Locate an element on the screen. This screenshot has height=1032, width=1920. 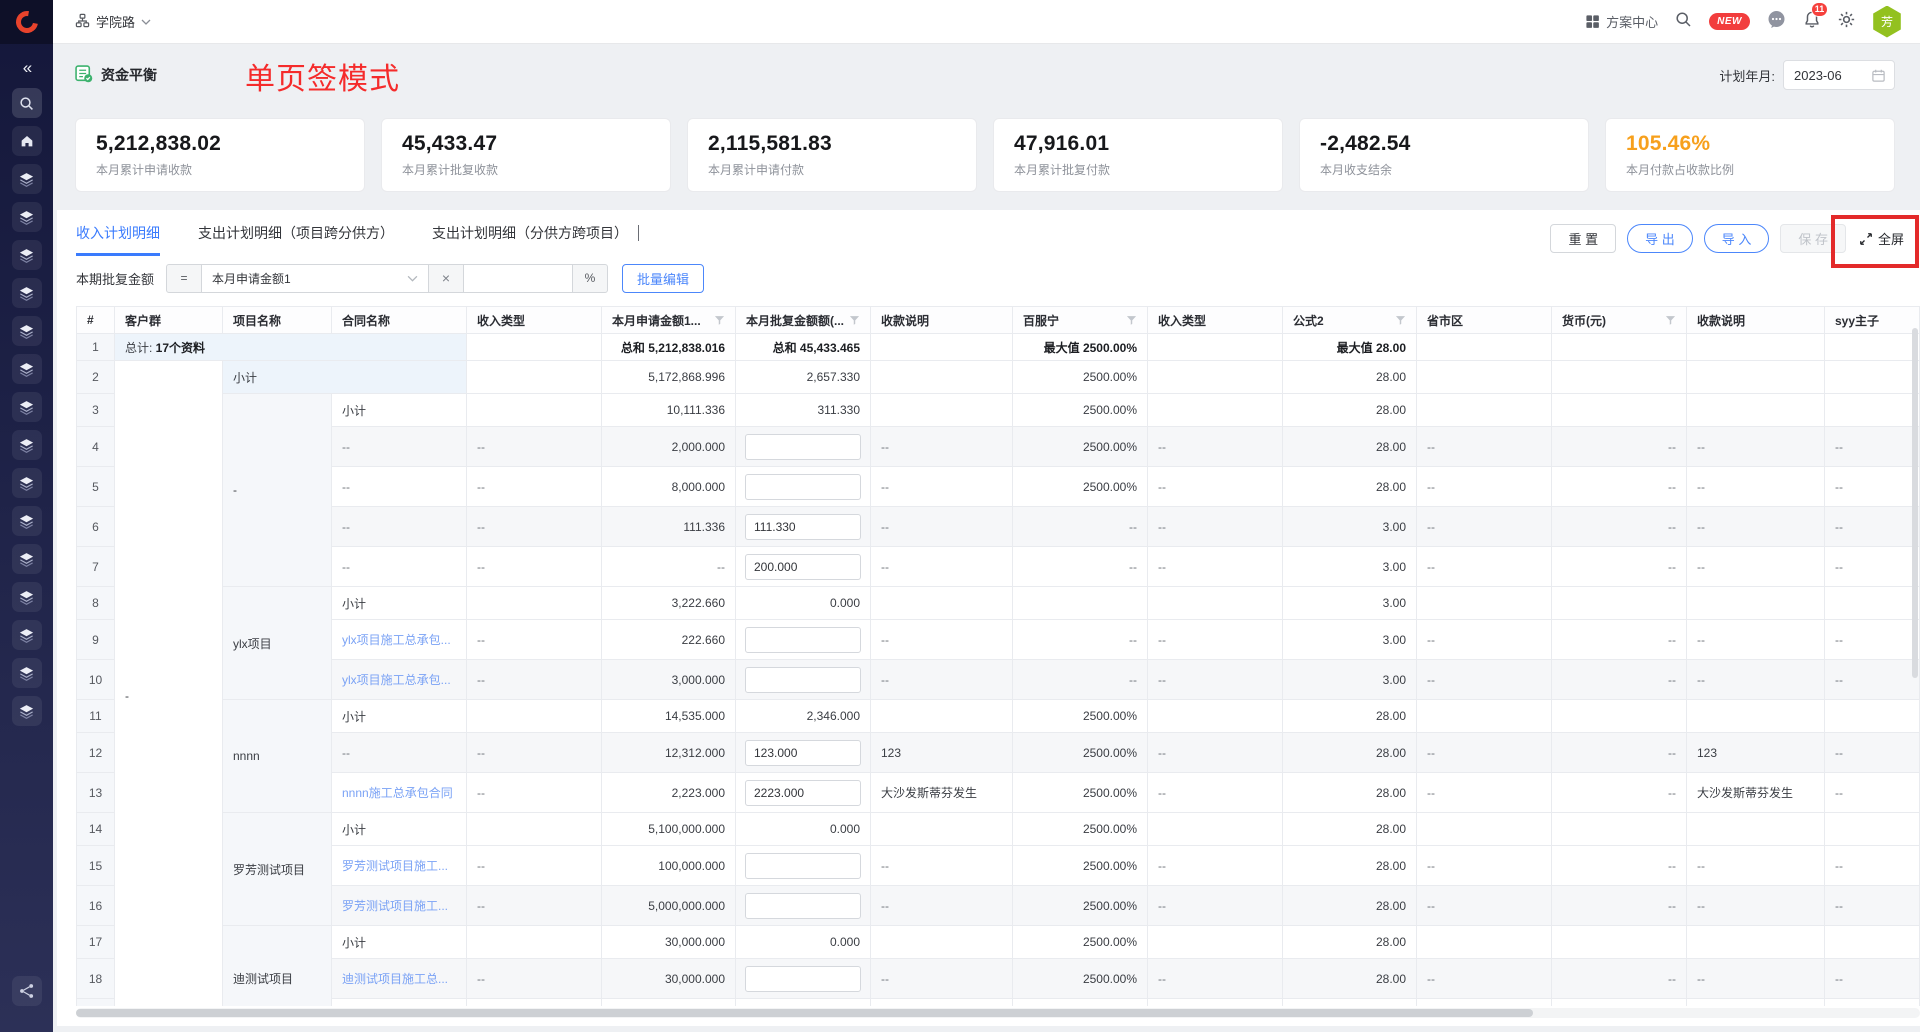
sidebar-collapse-button: « is located at coordinates (27, 67).